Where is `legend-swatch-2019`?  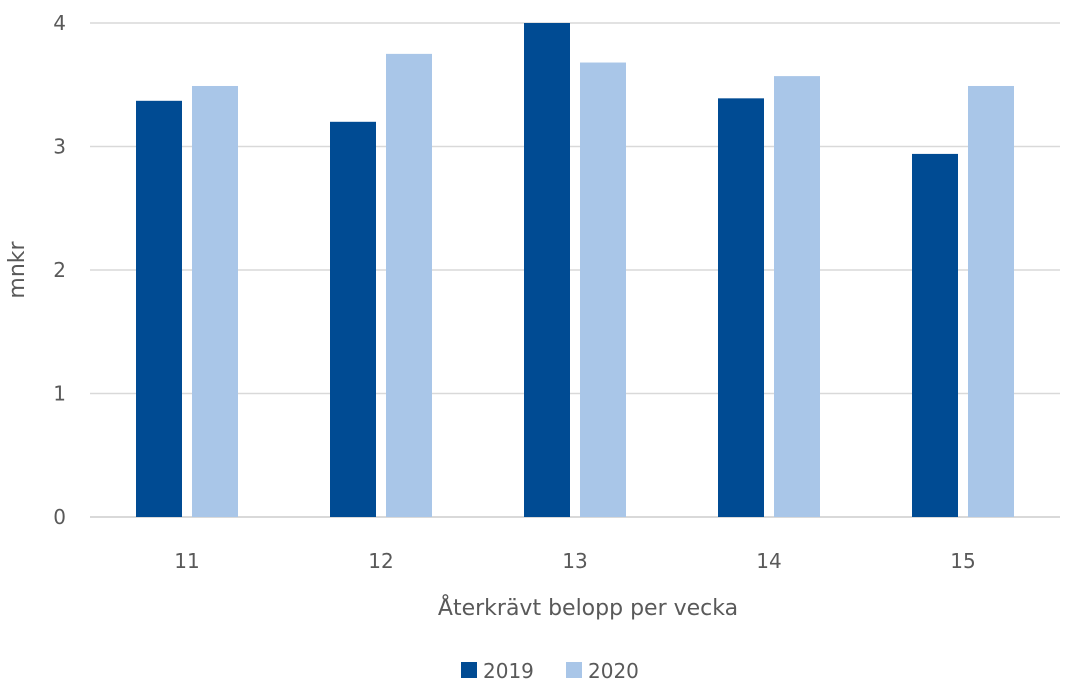
legend-swatch-2019 is located at coordinates (469, 670).